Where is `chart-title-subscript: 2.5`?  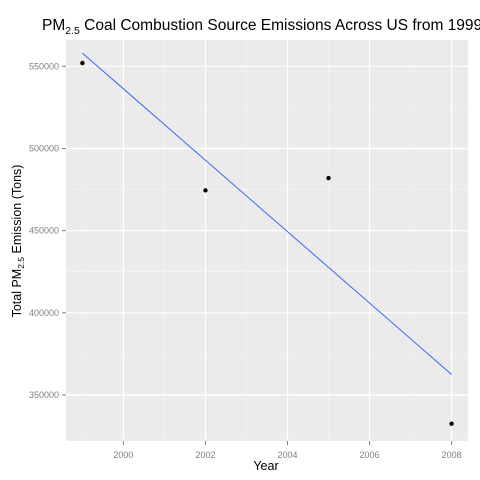 chart-title-subscript: 2.5 is located at coordinates (72, 31).